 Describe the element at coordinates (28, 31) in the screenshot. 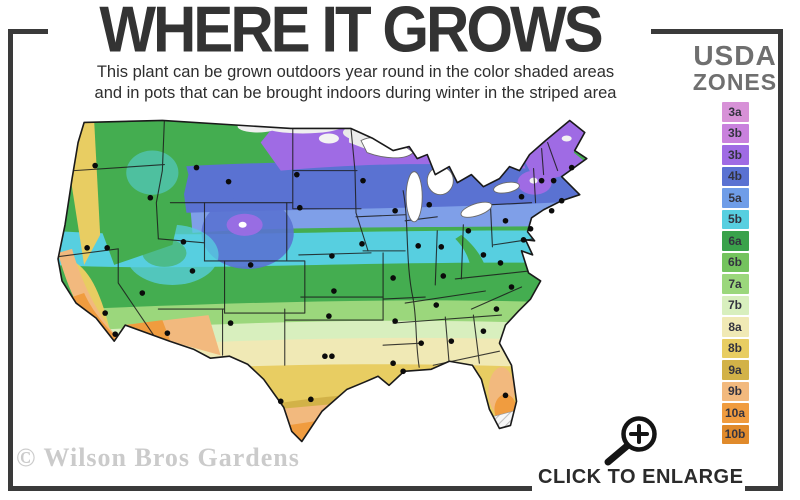

I see `frame-top-left-segment` at that location.